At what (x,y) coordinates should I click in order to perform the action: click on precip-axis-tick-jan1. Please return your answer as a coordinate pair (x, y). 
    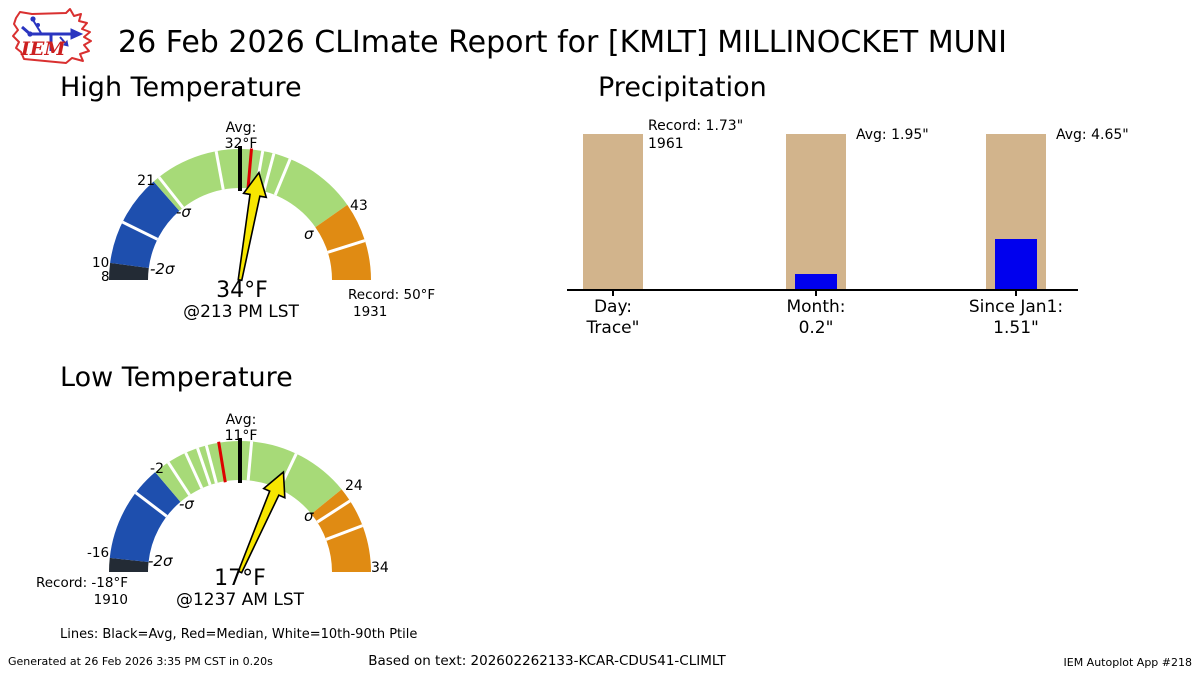
    Looking at the image, I should click on (1016, 293).